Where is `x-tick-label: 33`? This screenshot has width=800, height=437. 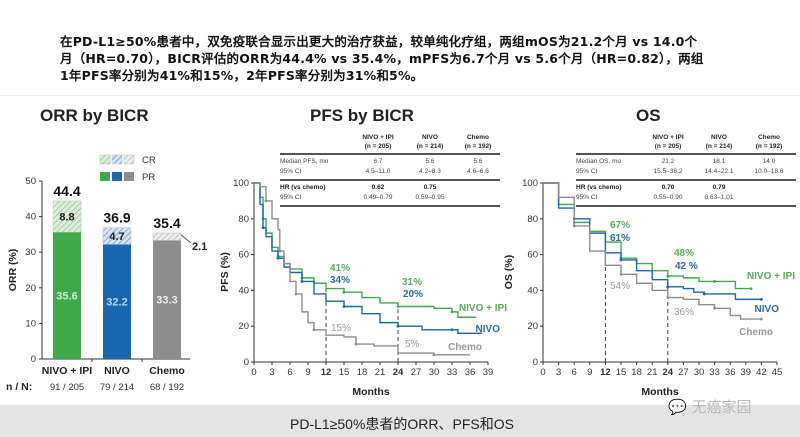 x-tick-label: 33 is located at coordinates (452, 372).